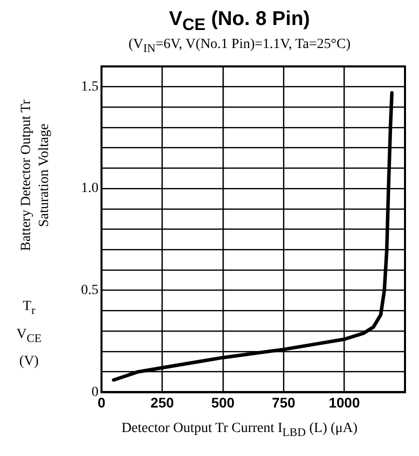 This screenshot has width=419, height=456. What do you see at coordinates (35, 175) in the screenshot?
I see `y-axis-title: Battery Detector Output Tr Saturation Voltage` at bounding box center [35, 175].